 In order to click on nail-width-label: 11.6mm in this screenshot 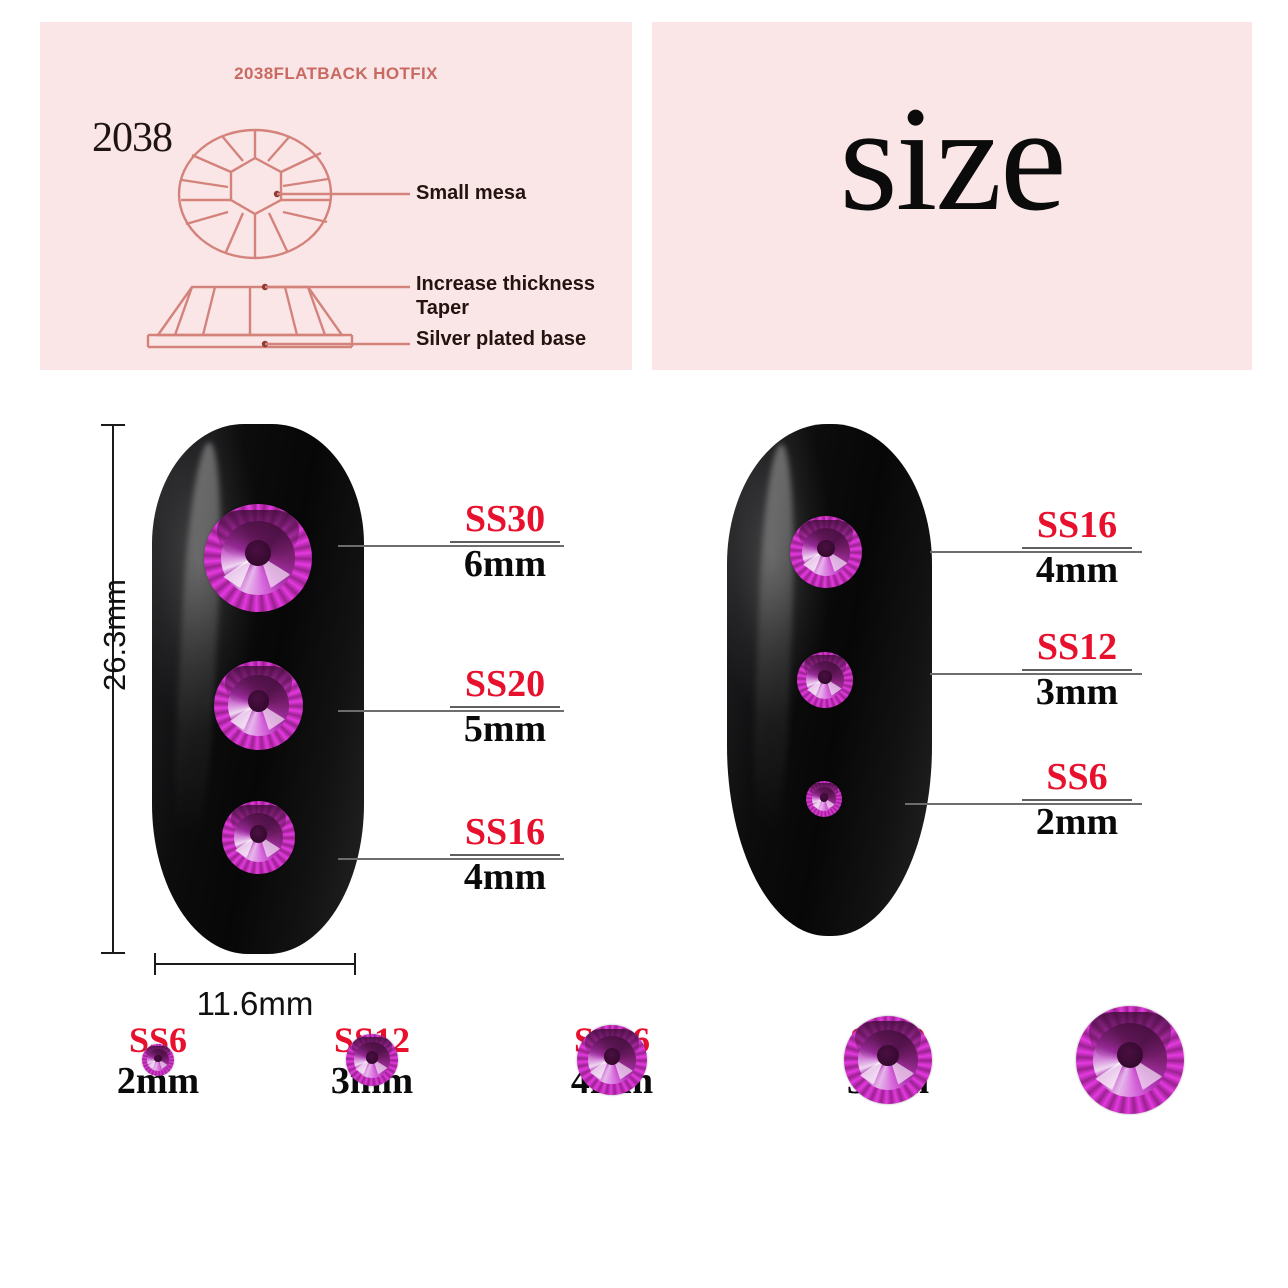, I will do `click(255, 1003)`.